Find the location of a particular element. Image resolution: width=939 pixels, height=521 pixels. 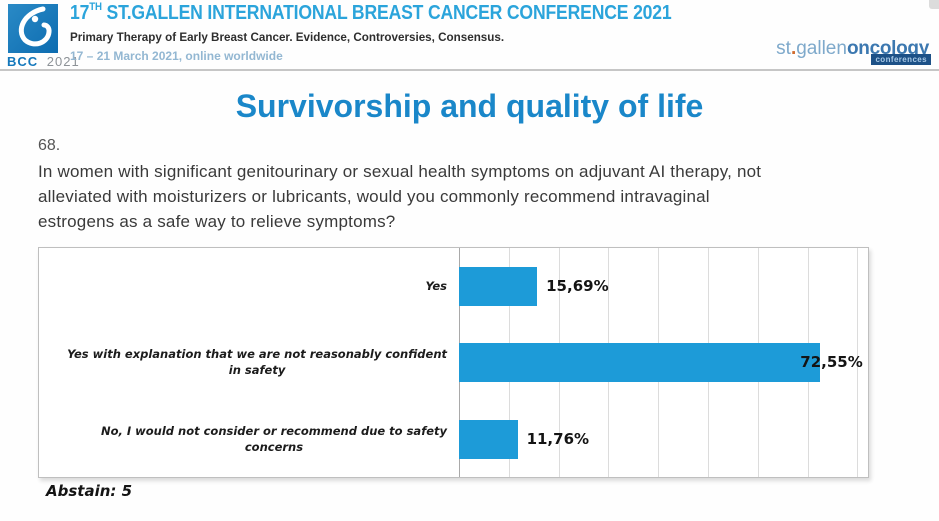

row-plot: 72,55% is located at coordinates (662, 362).